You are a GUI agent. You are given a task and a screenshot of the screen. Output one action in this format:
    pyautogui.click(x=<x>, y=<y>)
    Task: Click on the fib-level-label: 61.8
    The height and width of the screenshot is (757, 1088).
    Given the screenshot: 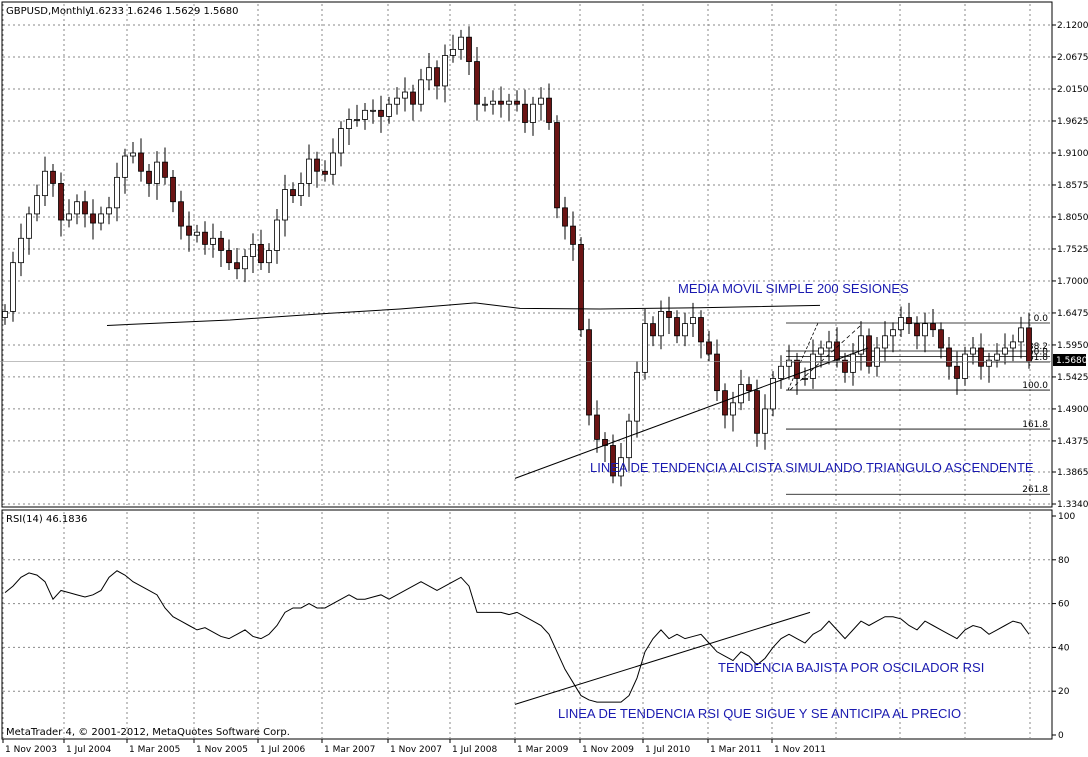 What is the action you would take?
    pyautogui.click(x=1038, y=358)
    